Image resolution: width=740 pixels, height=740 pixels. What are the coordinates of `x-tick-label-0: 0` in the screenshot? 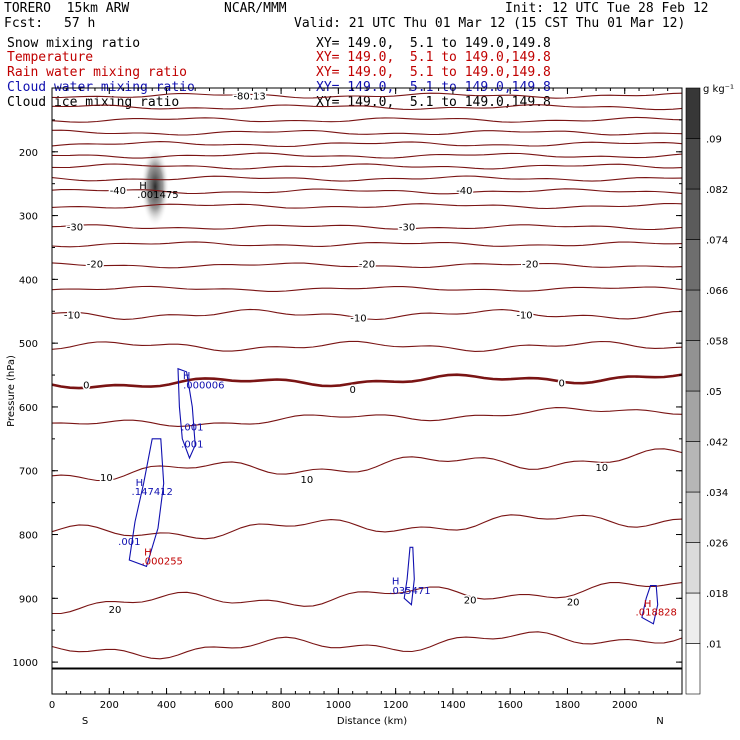 It's located at (52, 705).